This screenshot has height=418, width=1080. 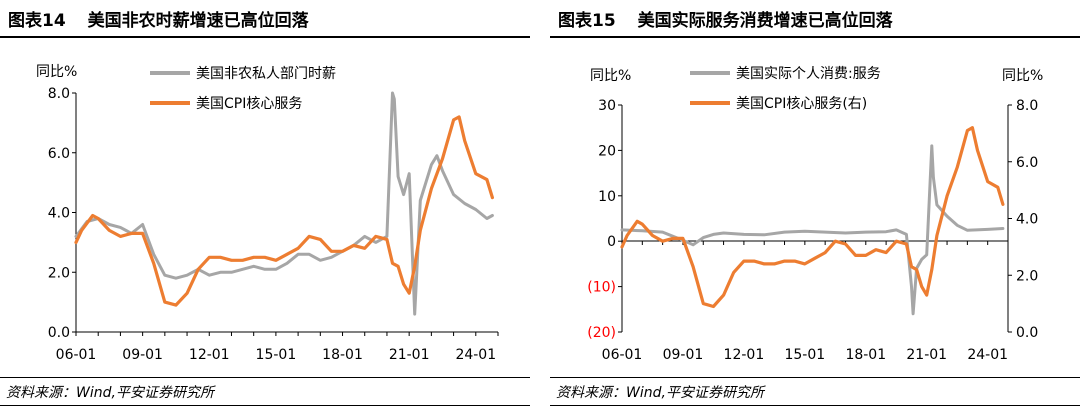 What do you see at coordinates (37, 21) in the screenshot?
I see `figure-number: 图表14` at bounding box center [37, 21].